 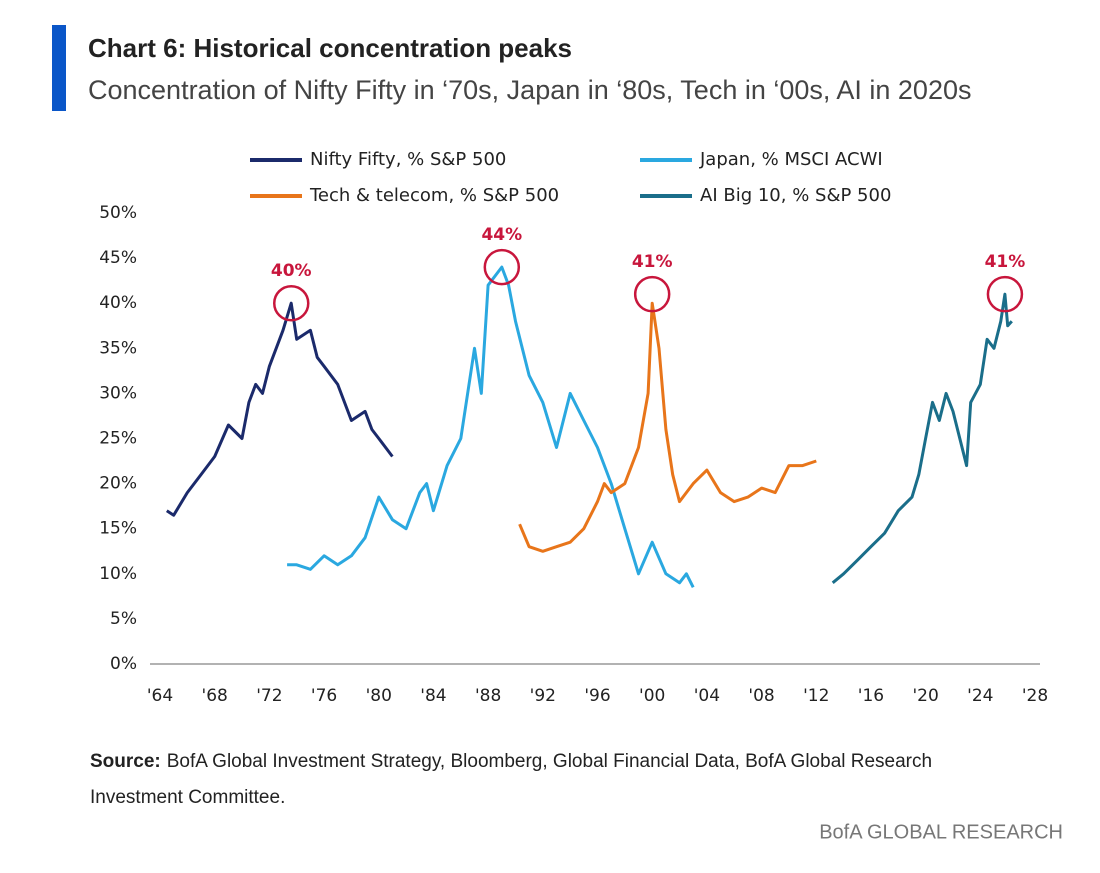 What do you see at coordinates (118, 484) in the screenshot?
I see `y-tick-label: 20%` at bounding box center [118, 484].